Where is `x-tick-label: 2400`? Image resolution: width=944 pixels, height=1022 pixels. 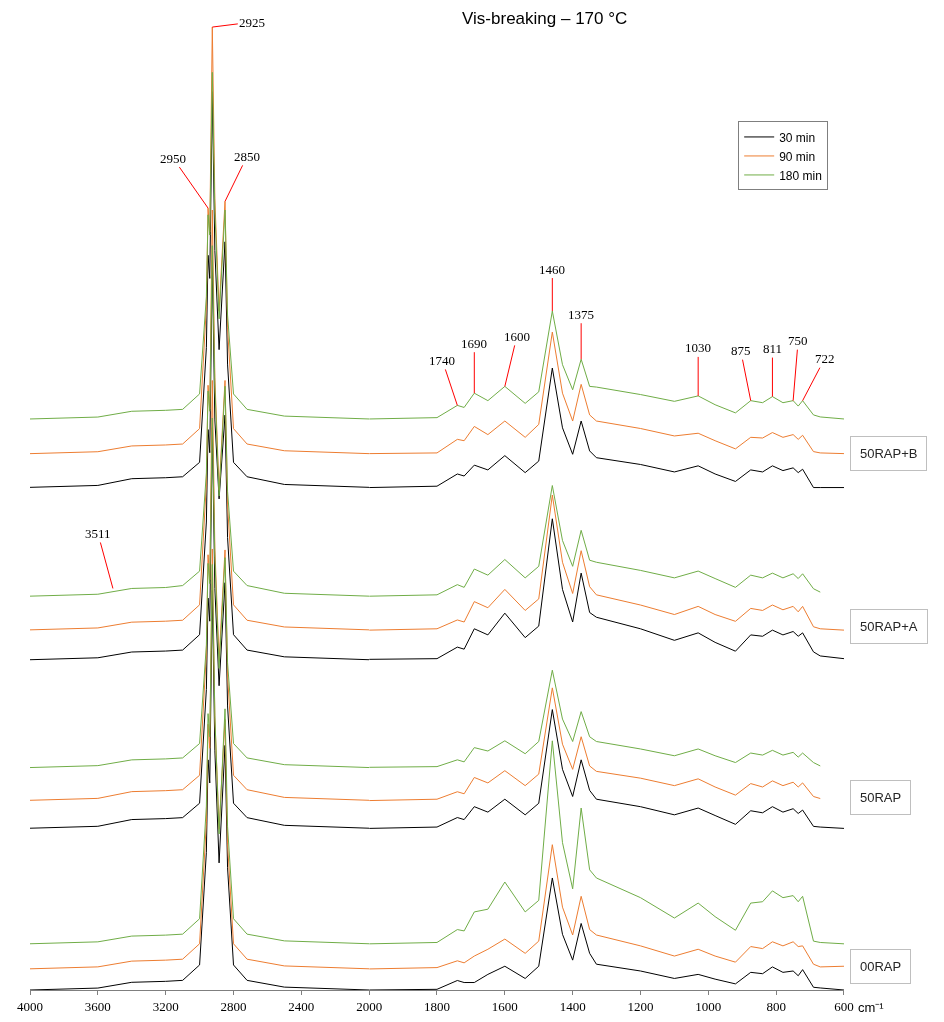
x-tick-label: 2400 is located at coordinates (301, 1006).